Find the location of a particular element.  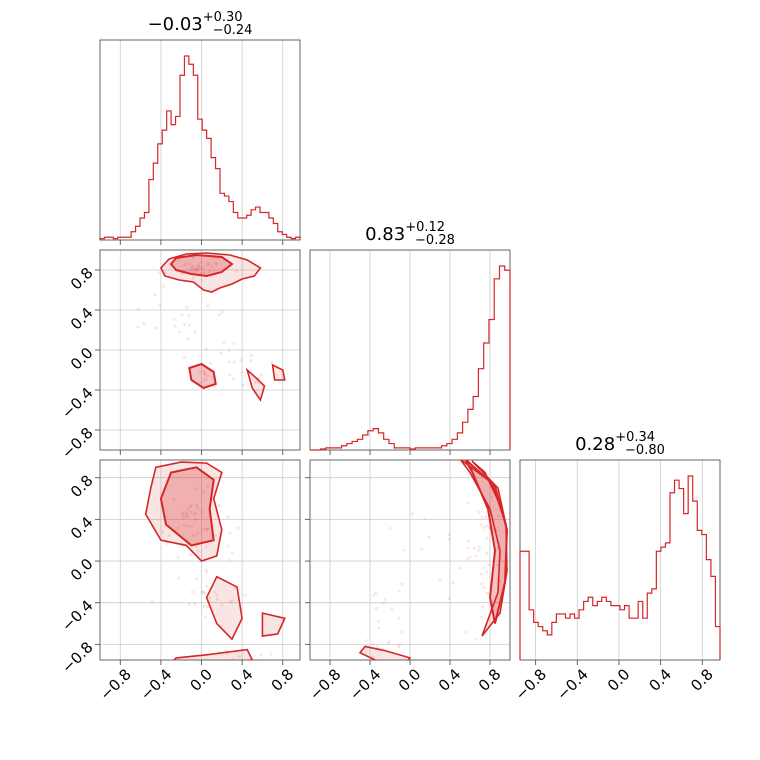

title-minus: −0.80 is located at coordinates (645, 450).